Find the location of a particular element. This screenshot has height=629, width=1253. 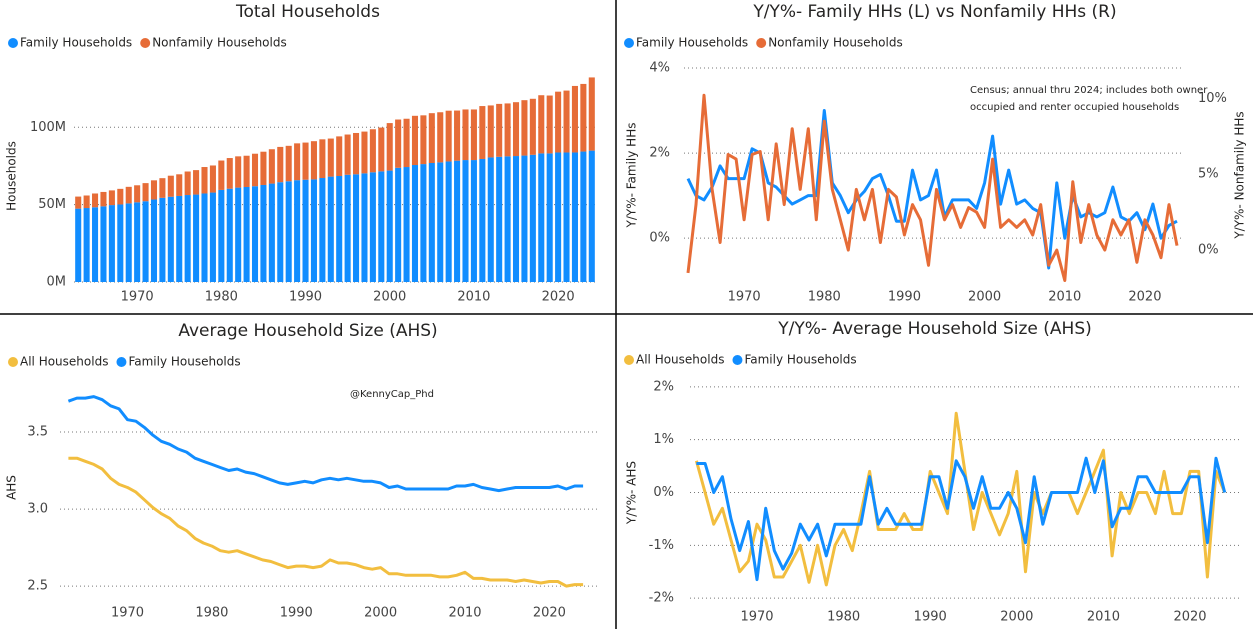

y-axis-title: Y/Y%- AHS is located at coordinates (632, 493).